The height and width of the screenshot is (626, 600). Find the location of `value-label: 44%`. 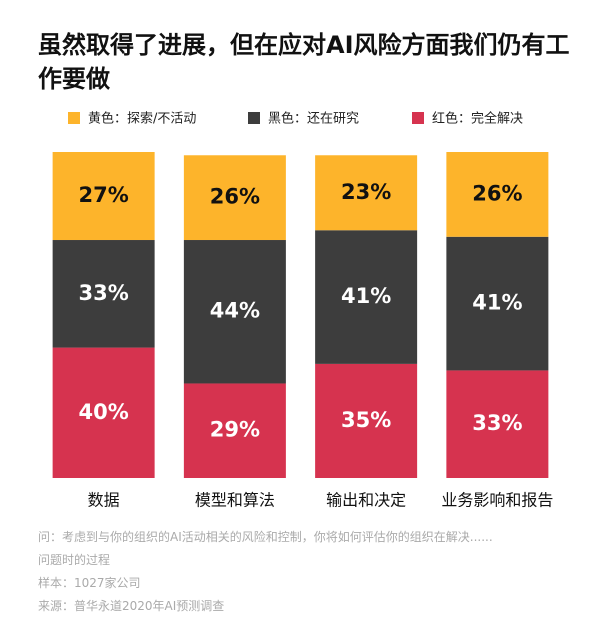

value-label: 44% is located at coordinates (235, 311).